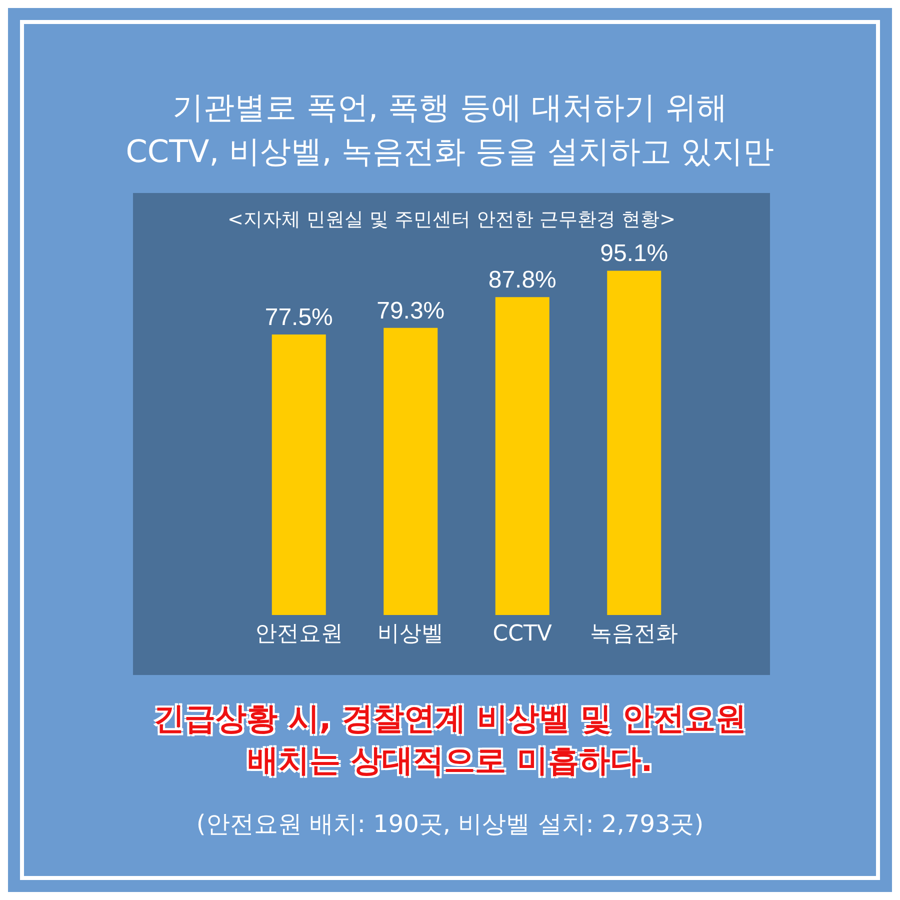  I want to click on chart-title: 기관별로 폭언, 폭행 등에 대처하기 위해 CCTV, 비상벨, 녹음전화 등을 설치하고 있지만, so click(450, 130).